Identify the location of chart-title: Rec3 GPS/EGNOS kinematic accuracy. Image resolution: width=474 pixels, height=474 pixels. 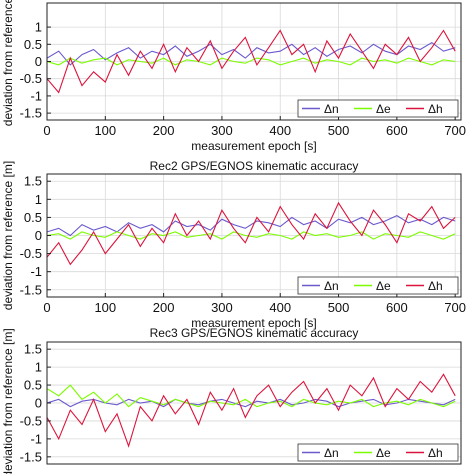
(254, 333).